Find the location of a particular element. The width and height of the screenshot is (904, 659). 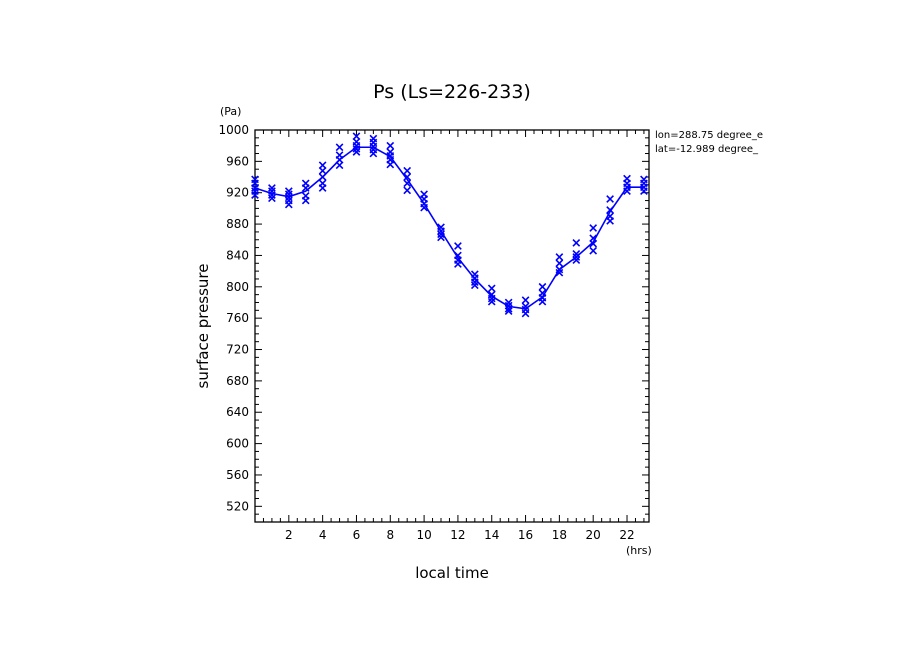

x-tick-label: 14 is located at coordinates (491, 535).